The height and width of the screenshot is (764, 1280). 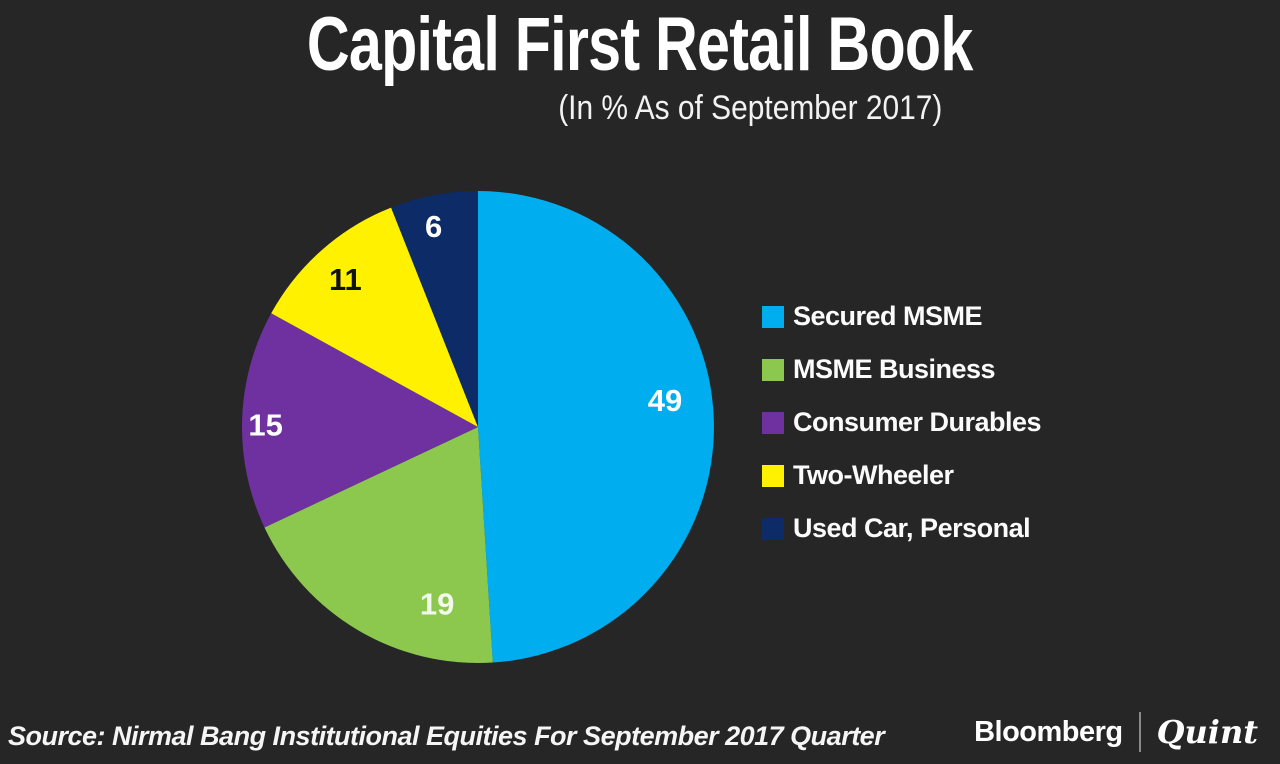 I want to click on legend-swatch-secured-msme, so click(x=773, y=316).